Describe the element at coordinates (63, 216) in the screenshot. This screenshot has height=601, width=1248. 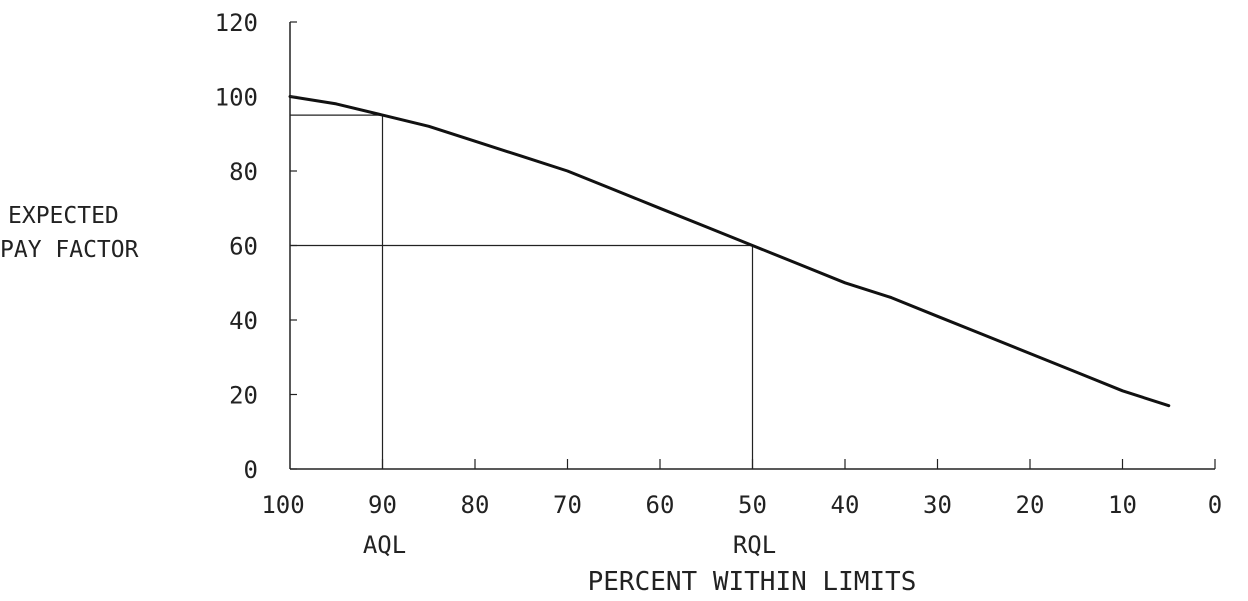
I see `y-axis-label-line-1: EXPECTED` at that location.